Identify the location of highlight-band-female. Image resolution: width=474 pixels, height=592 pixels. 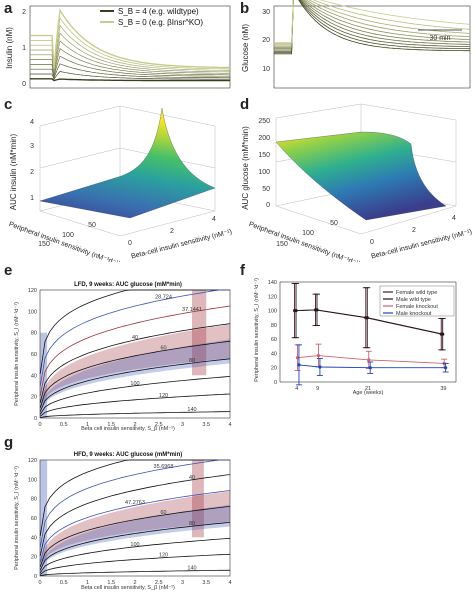
(198, 499).